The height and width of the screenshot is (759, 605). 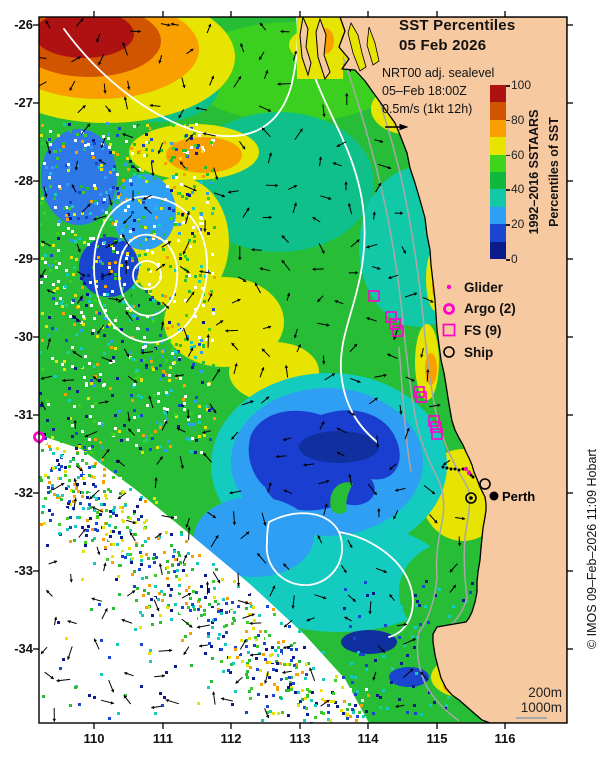 I want to click on colorbar-tick-label: 20, so click(x=518, y=224).